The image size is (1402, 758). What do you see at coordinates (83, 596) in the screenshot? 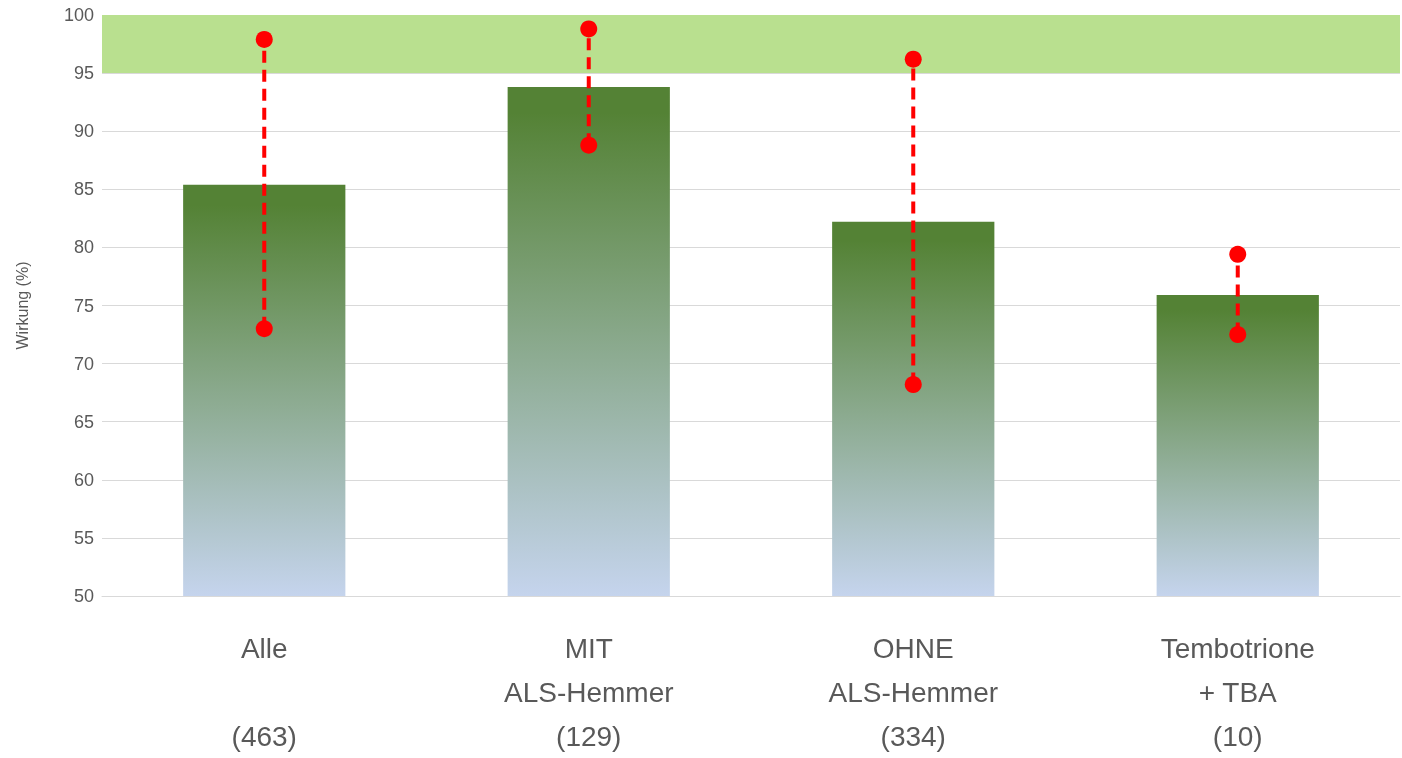
I see `y-tick-label: 50` at bounding box center [83, 596].